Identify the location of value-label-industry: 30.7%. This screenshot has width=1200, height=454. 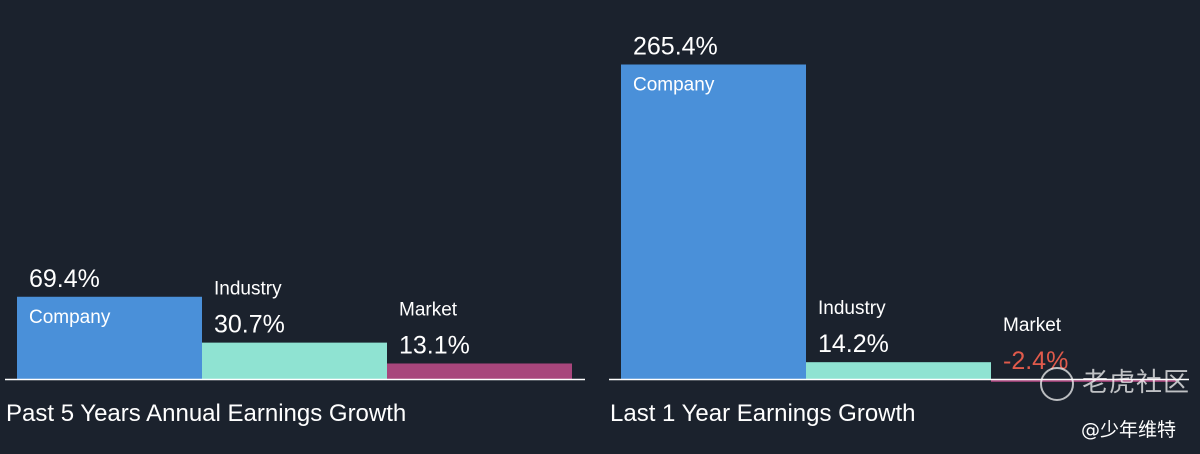
(249, 325).